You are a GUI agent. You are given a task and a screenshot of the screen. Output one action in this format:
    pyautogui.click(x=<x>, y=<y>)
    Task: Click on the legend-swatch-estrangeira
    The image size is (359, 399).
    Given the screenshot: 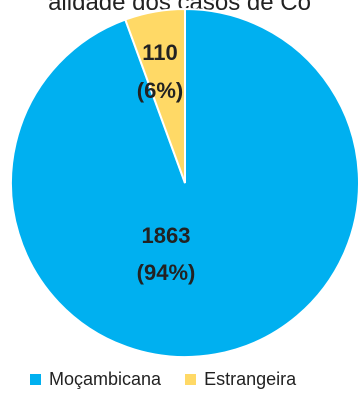 What is the action you would take?
    pyautogui.click(x=191, y=379)
    